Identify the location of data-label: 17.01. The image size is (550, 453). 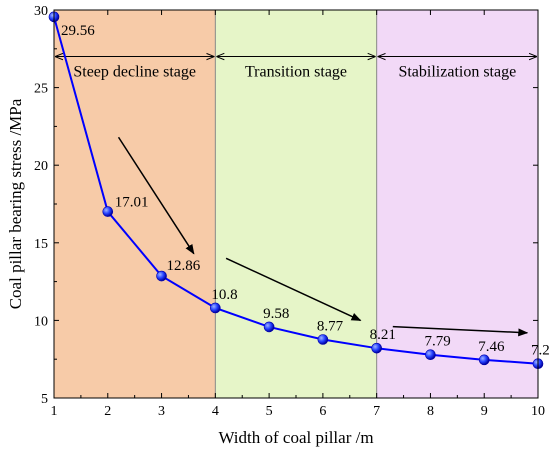
(132, 203).